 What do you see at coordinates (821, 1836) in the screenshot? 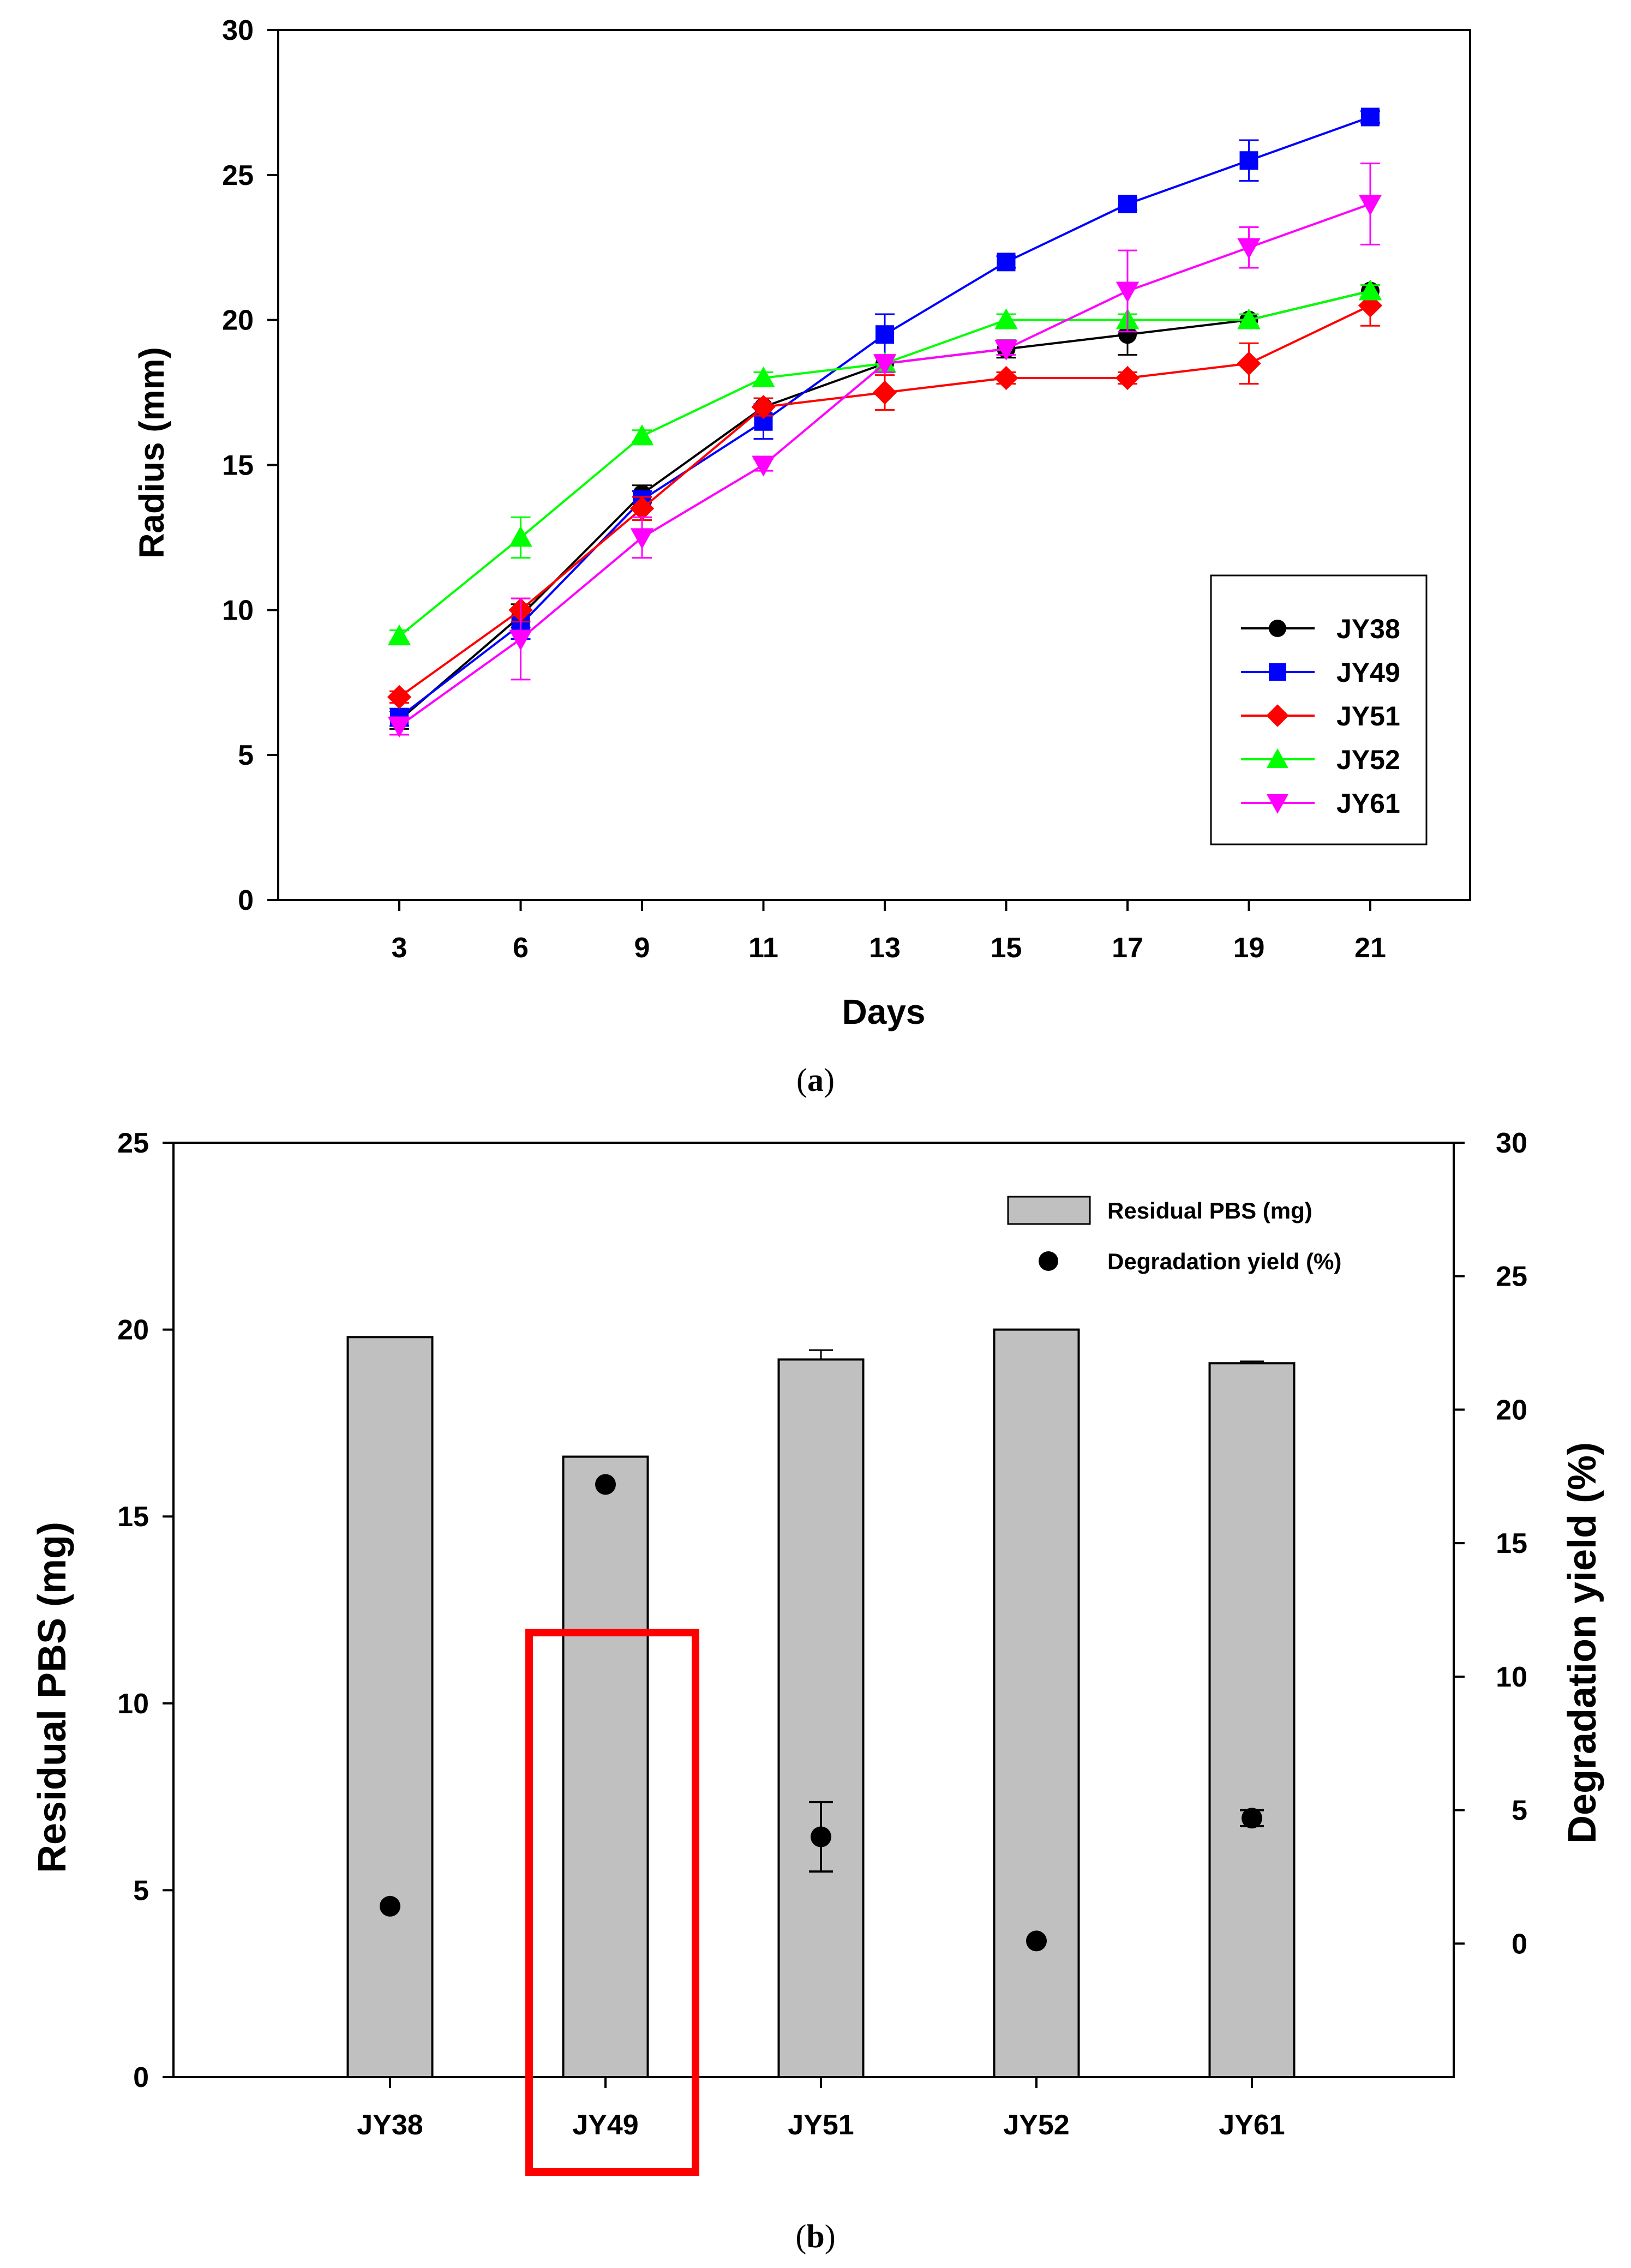
I see `point-jy51` at bounding box center [821, 1836].